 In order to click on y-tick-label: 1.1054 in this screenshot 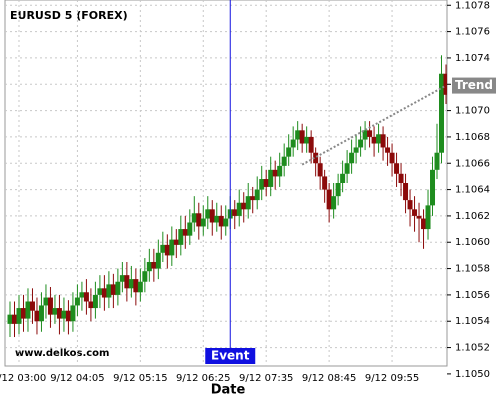, I will do `click(472, 321)`.